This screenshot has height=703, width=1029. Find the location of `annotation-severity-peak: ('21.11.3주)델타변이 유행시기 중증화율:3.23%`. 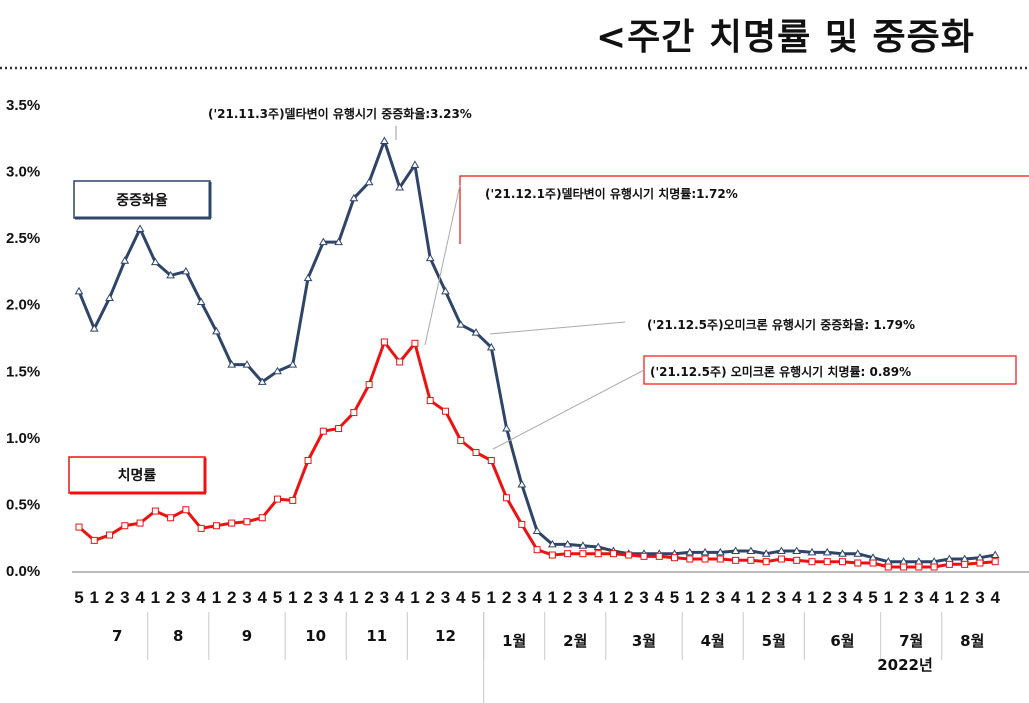

annotation-severity-peak: ('21.11.3주)델타변이 유행시기 중증화율:3.23% is located at coordinates (340, 113).